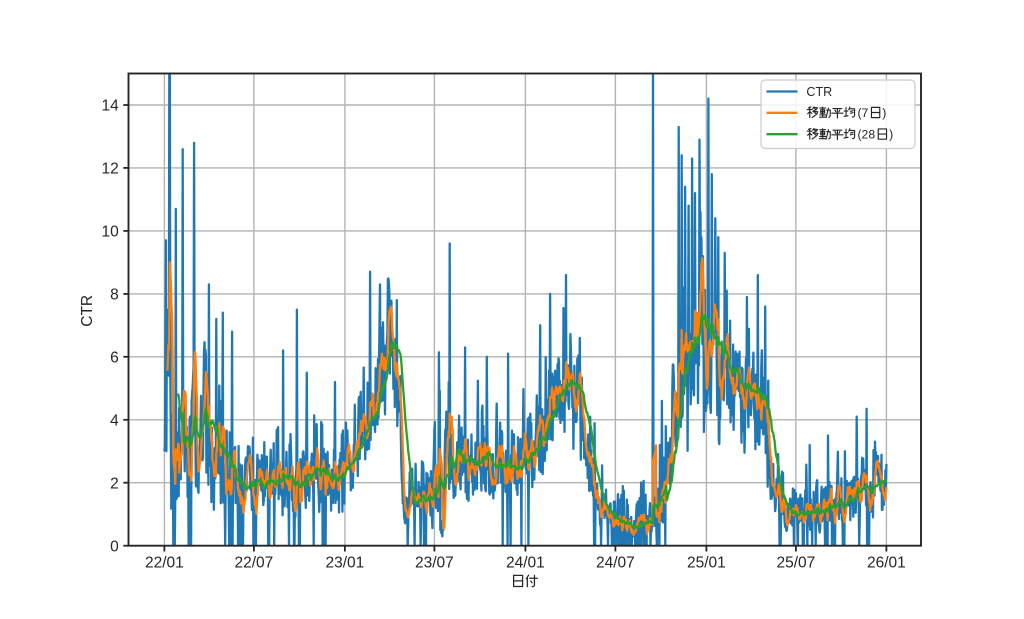 This screenshot has height=619, width=1024. I want to click on svg-text: 26/01, so click(886, 562).